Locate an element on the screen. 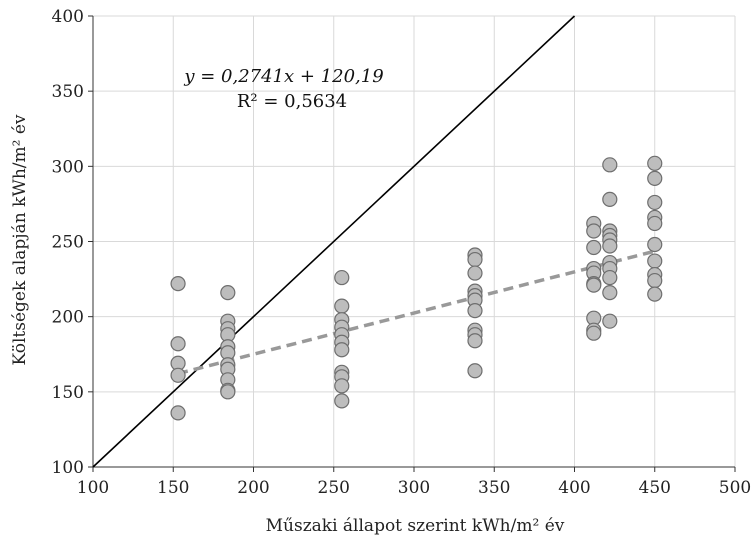 The width and height of the screenshot is (752, 537). y-tick-label: 250 is located at coordinates (68, 243).